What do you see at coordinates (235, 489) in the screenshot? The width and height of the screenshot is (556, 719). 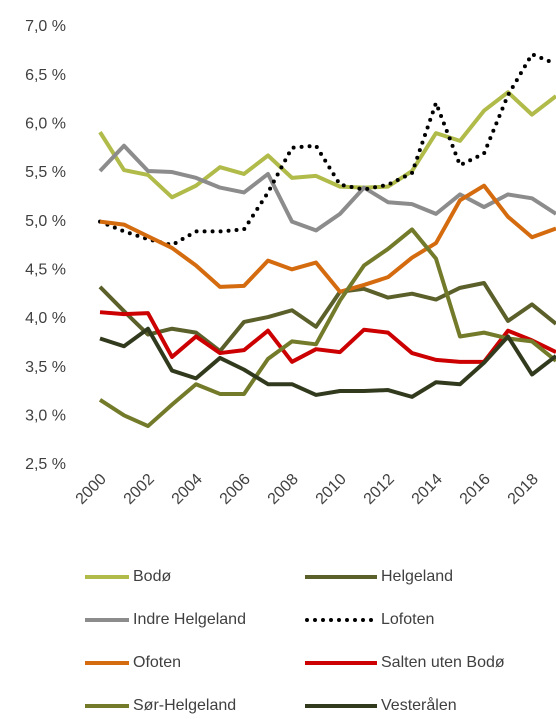 I see `x-tick-label: 2006` at bounding box center [235, 489].